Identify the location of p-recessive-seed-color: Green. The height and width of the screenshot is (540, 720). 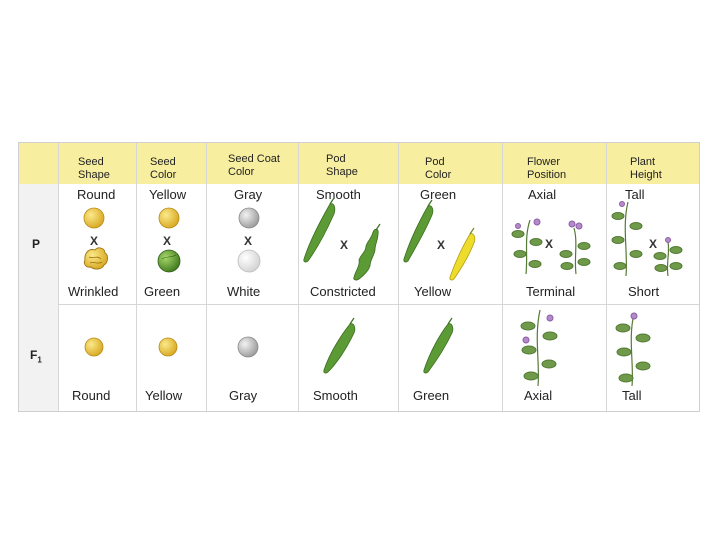
(162, 291).